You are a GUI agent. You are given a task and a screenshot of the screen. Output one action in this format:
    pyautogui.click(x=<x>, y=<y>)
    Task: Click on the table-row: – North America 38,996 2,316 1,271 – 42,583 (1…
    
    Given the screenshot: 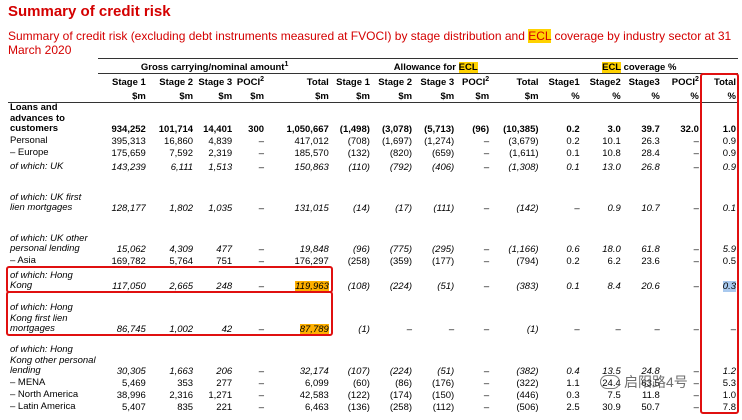 What is the action you would take?
    pyautogui.click(x=373, y=395)
    